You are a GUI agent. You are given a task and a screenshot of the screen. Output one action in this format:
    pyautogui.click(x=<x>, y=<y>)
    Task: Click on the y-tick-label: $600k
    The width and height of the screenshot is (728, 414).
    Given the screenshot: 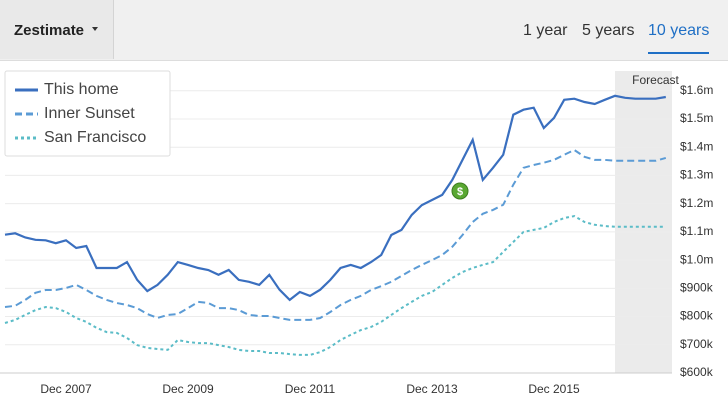 What is the action you would take?
    pyautogui.click(x=697, y=372)
    